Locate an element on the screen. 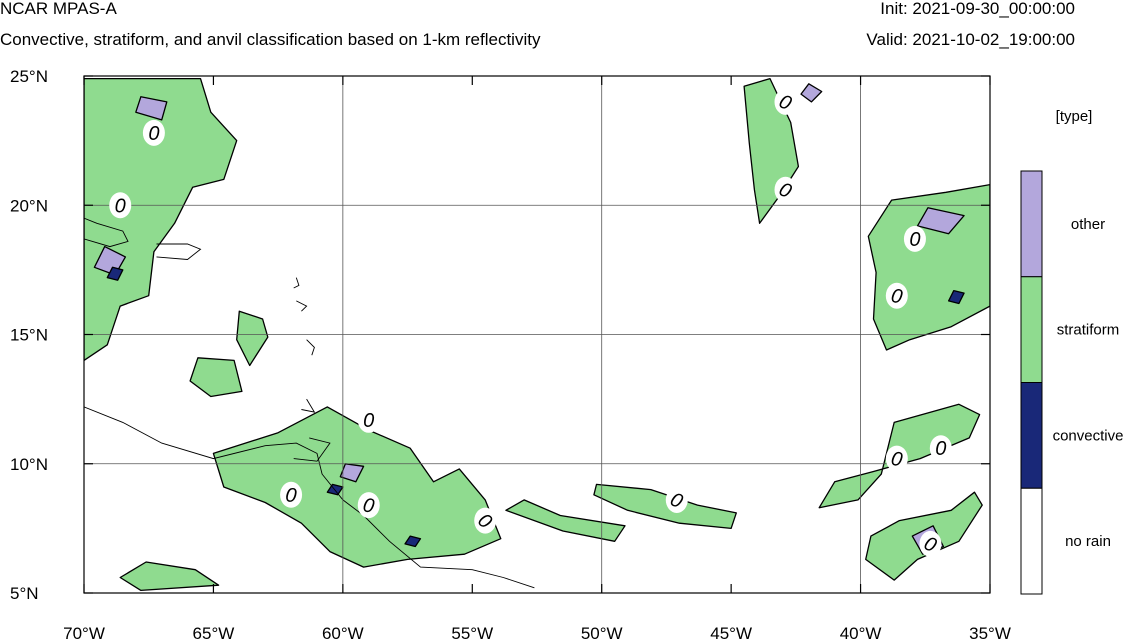 The width and height of the screenshot is (1128, 641). colorbar-label: other is located at coordinates (1088, 224).